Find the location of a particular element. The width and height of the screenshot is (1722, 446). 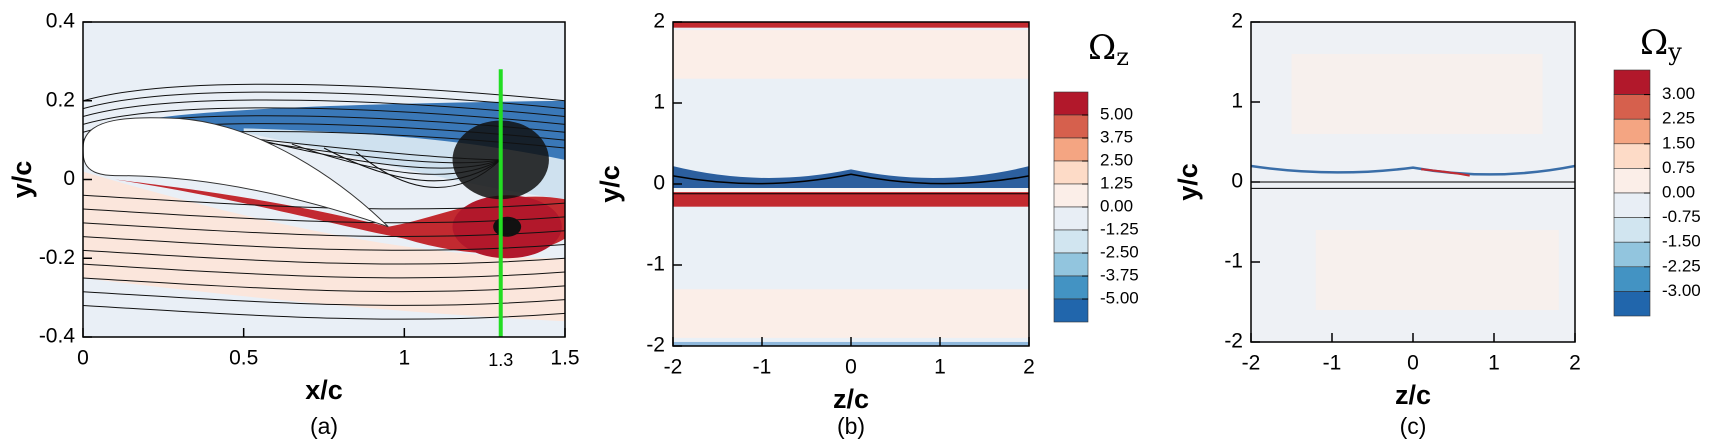

y-tick-label: -0.2 is located at coordinates (57, 257).